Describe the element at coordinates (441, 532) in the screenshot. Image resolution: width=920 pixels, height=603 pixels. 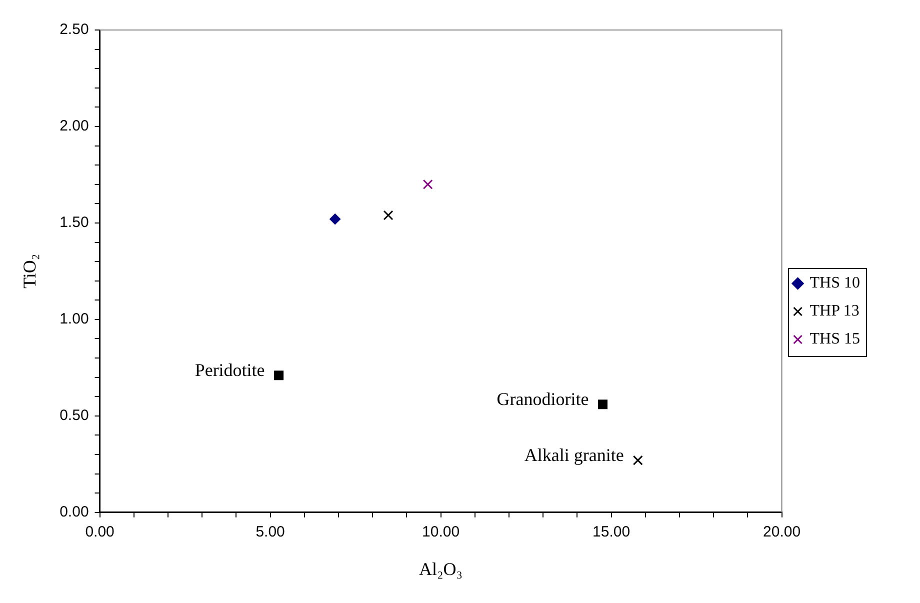
I see `x-tick-label: 10.00` at that location.